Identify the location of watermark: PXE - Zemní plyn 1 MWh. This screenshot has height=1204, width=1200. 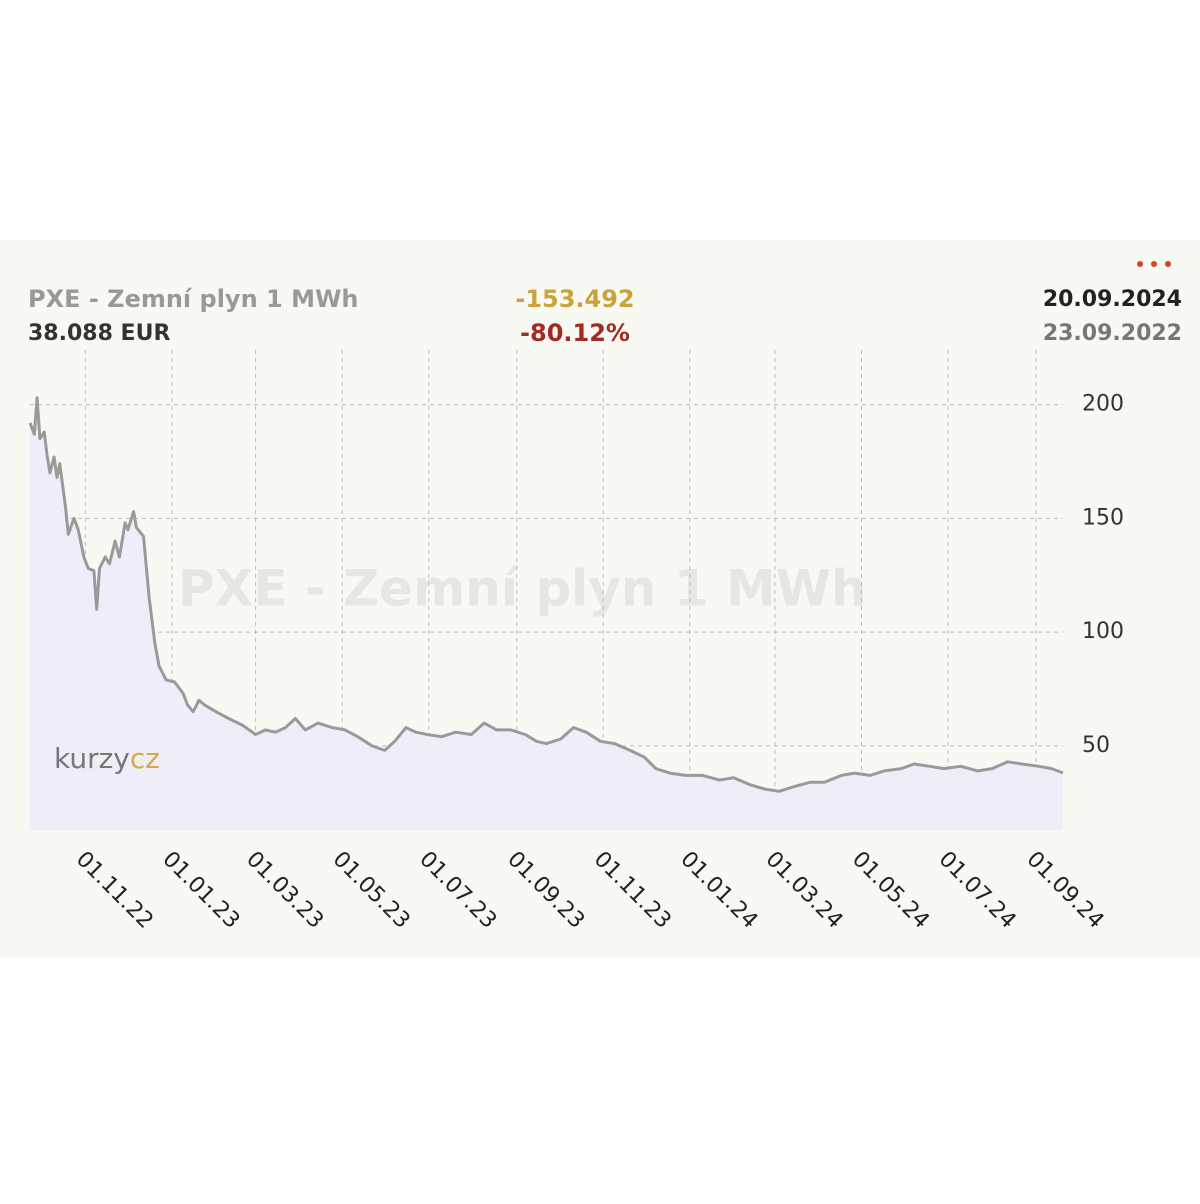
(522, 589).